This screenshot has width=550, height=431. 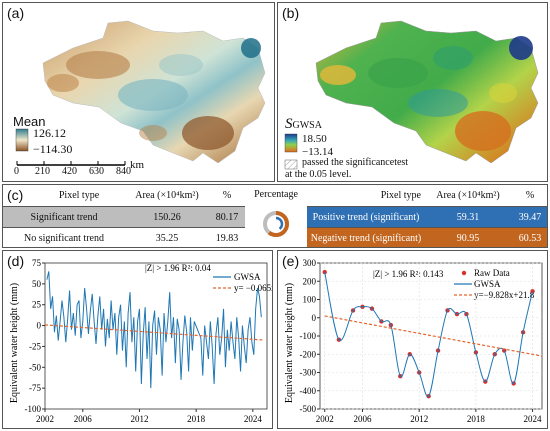 What do you see at coordinates (15, 195) in the screenshot?
I see `panel-c-label: (c)` at bounding box center [15, 195].